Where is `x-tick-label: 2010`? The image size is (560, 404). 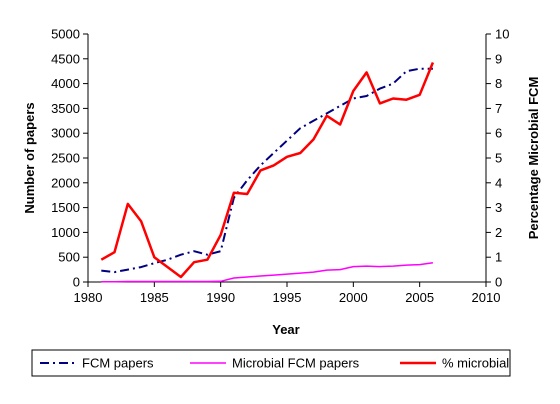 x-tick-label: 2010 is located at coordinates (486, 297).